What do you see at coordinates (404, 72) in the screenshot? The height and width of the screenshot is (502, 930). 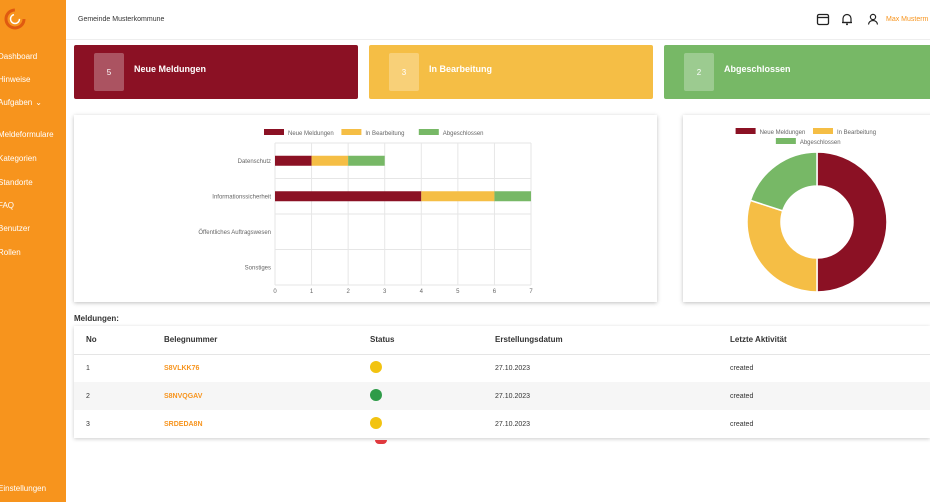 I see `card-count: 3` at bounding box center [404, 72].